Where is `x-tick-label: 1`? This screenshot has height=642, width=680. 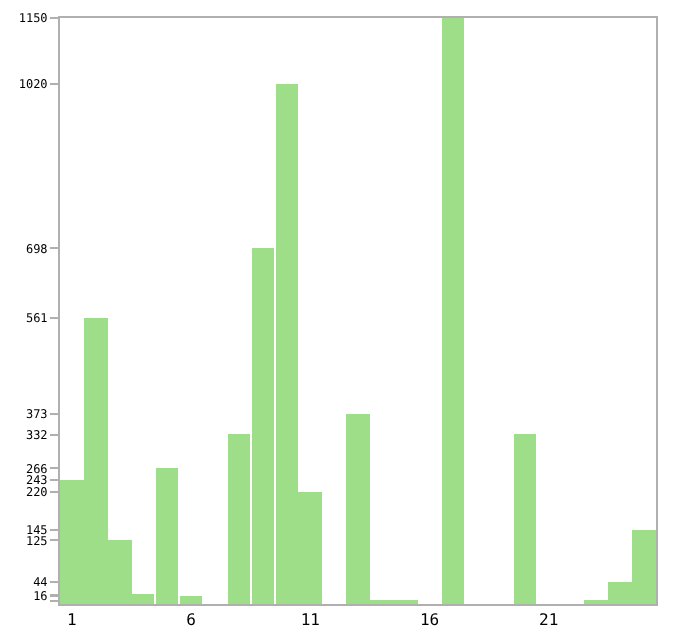 x-tick-label: 1 is located at coordinates (72, 620).